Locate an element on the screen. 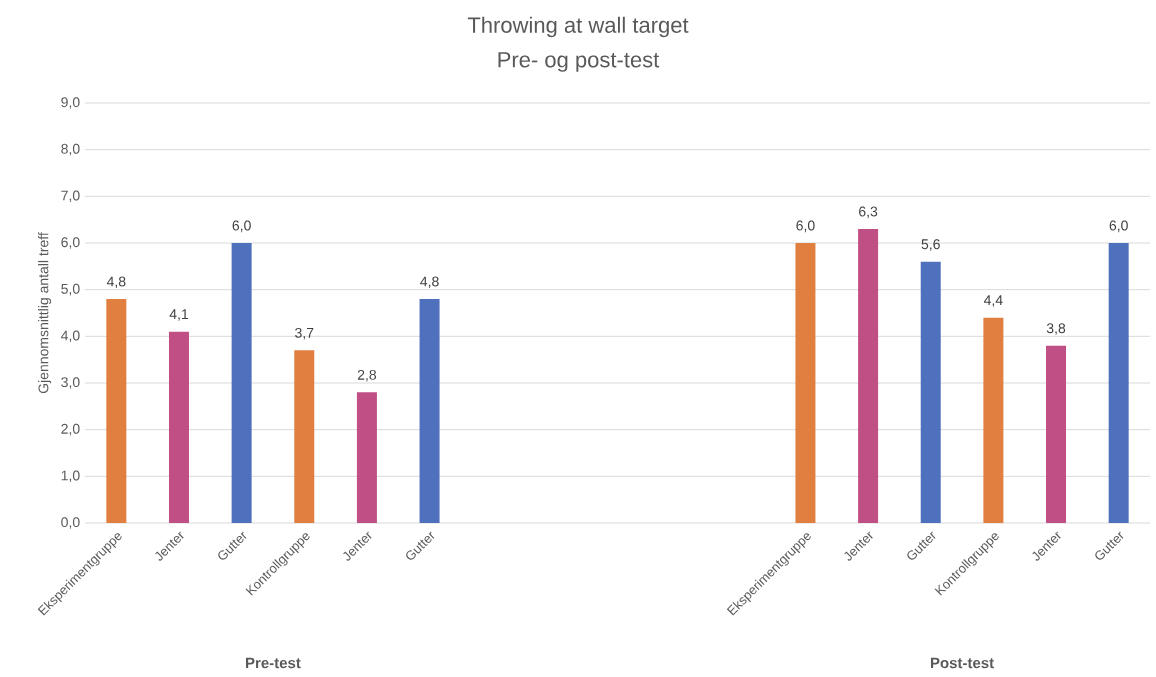 Image resolution: width=1156 pixels, height=677 pixels. text: Pre-test is located at coordinates (273, 663).